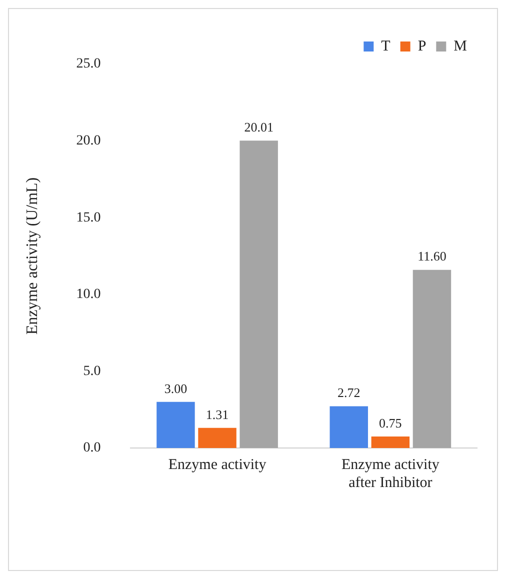 This screenshot has height=581, width=508. What do you see at coordinates (88, 218) in the screenshot?
I see `y-tick-label: 15.0` at bounding box center [88, 218].